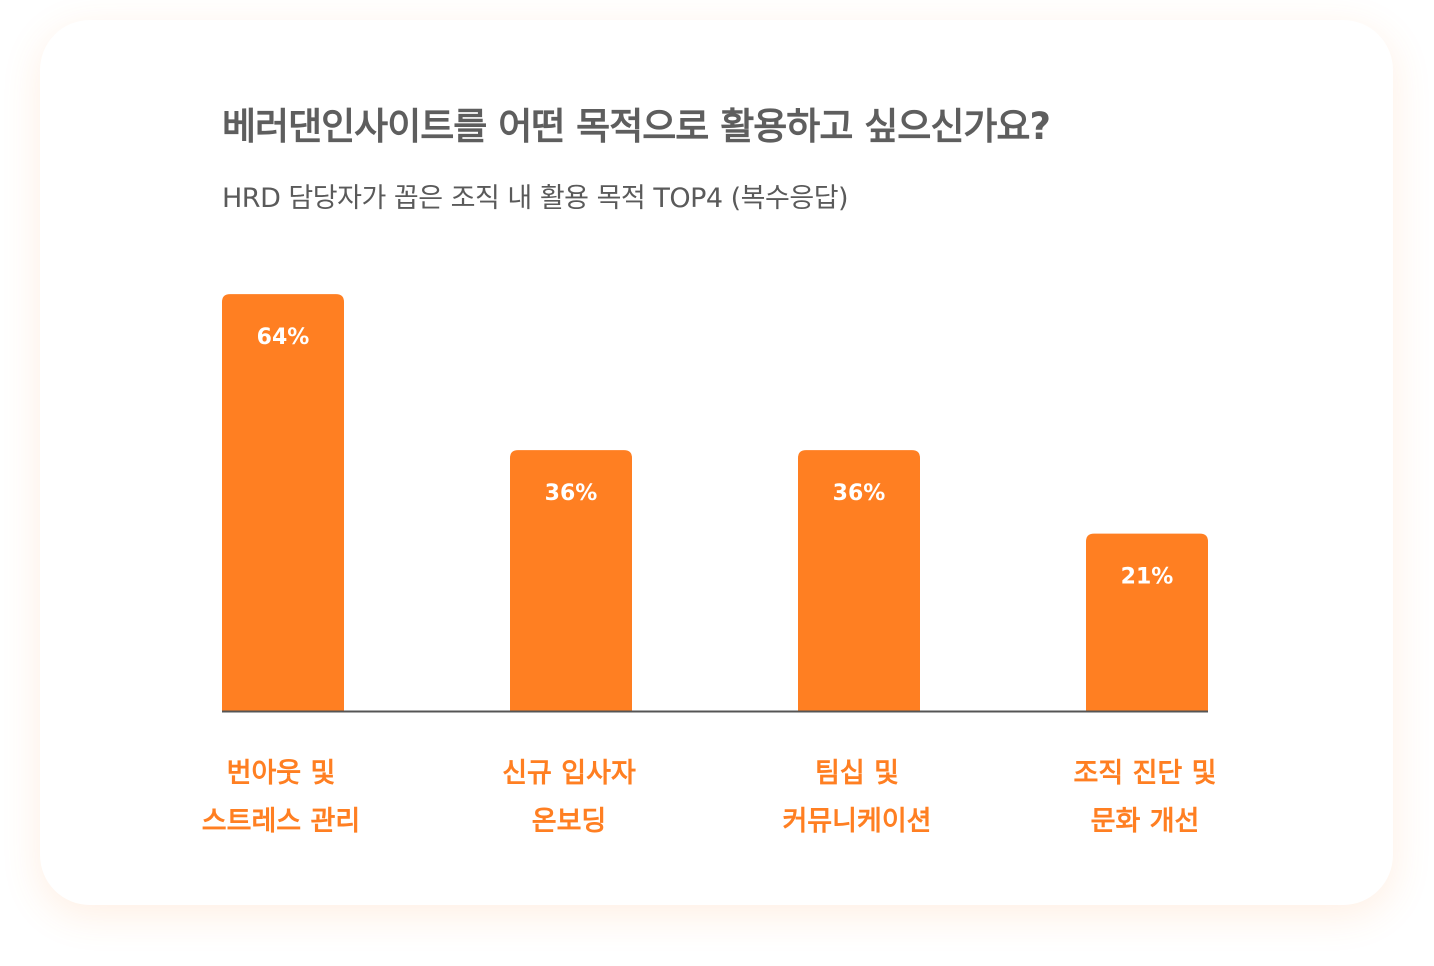 The height and width of the screenshot is (966, 1434). What do you see at coordinates (569, 821) in the screenshot?
I see `category-label: 온보딩` at bounding box center [569, 821].